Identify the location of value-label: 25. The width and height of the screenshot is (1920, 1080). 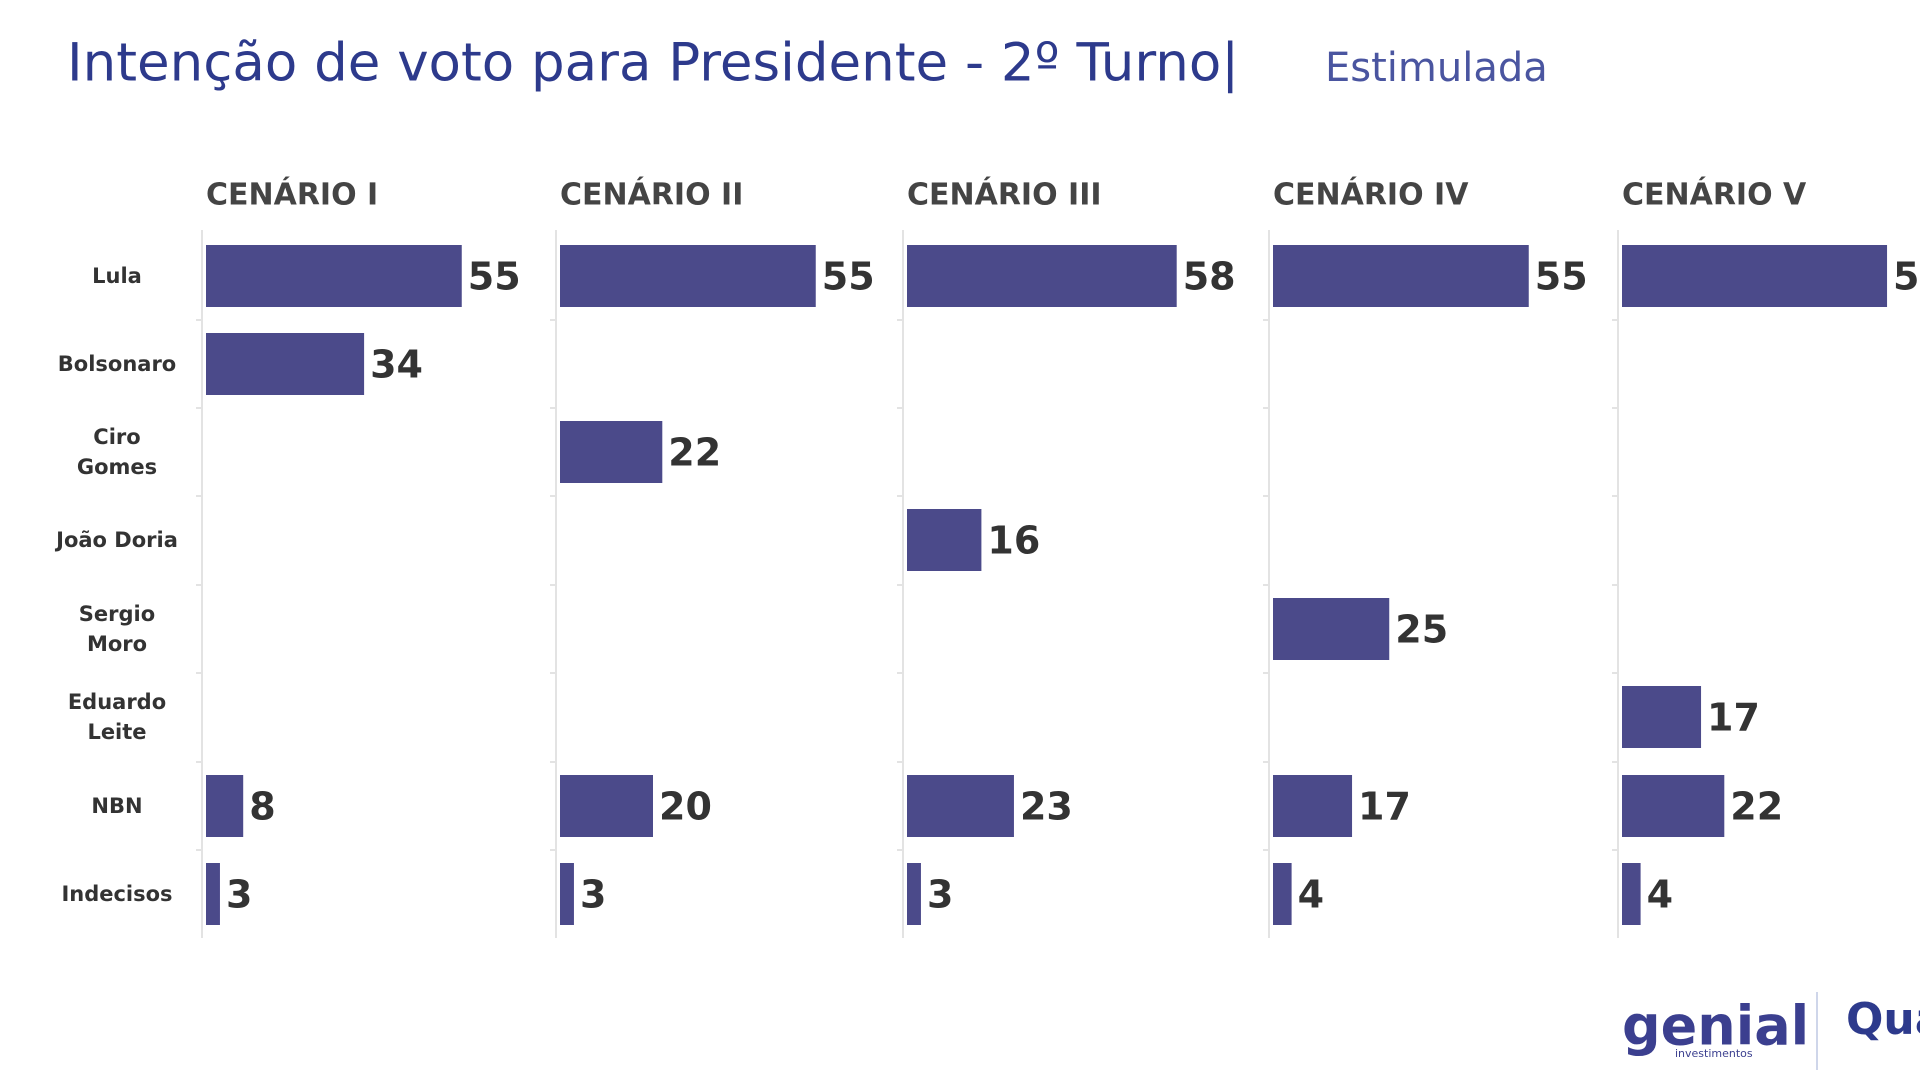
(1421, 630).